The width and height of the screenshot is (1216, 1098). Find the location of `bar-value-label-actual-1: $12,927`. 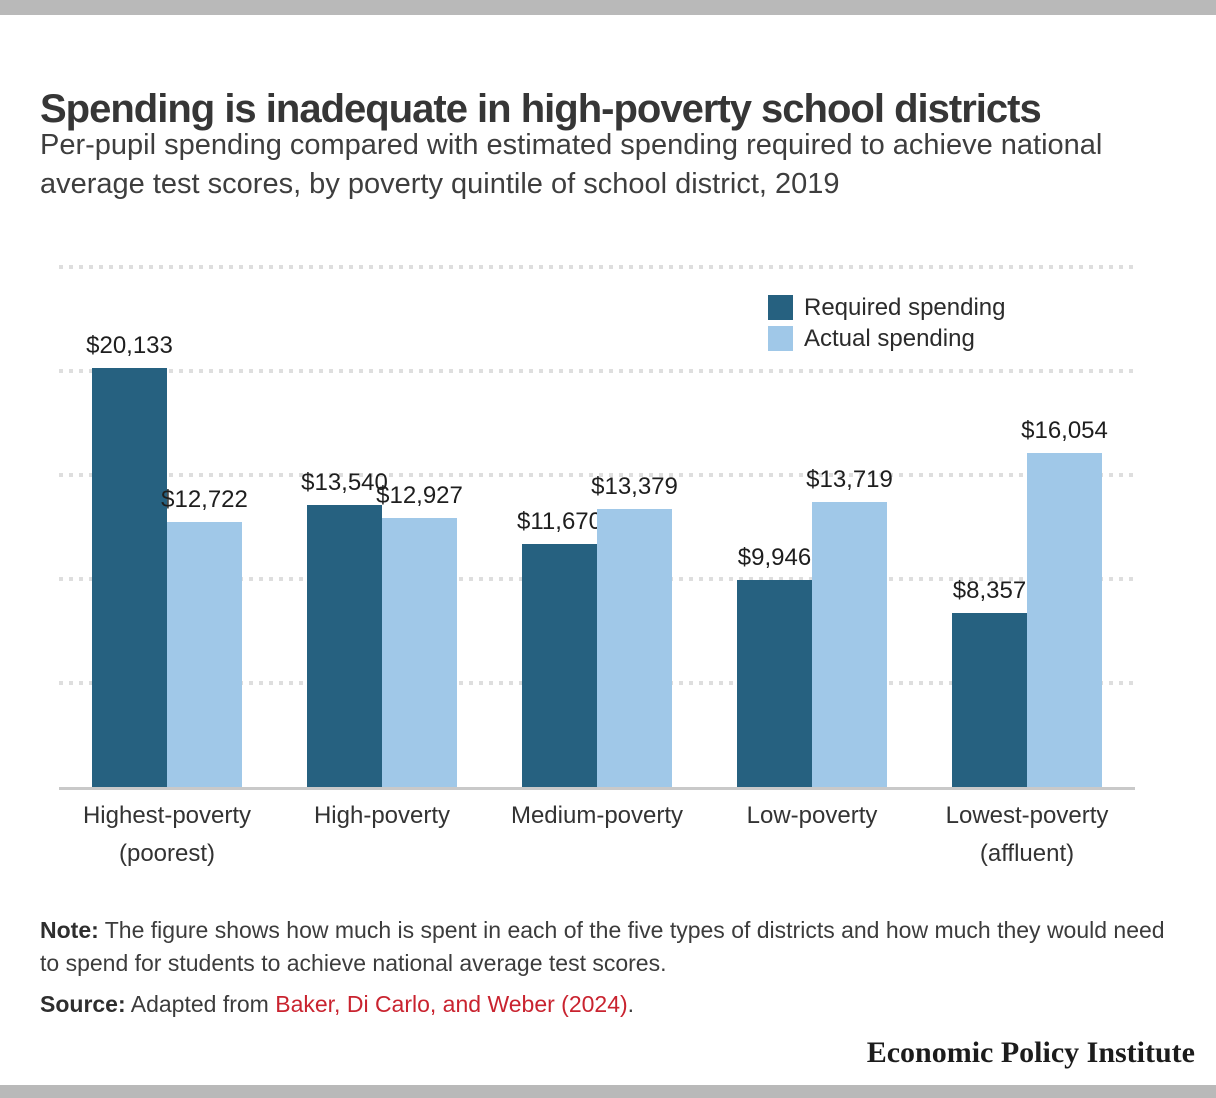

bar-value-label-actual-1: $12,927 is located at coordinates (419, 495).